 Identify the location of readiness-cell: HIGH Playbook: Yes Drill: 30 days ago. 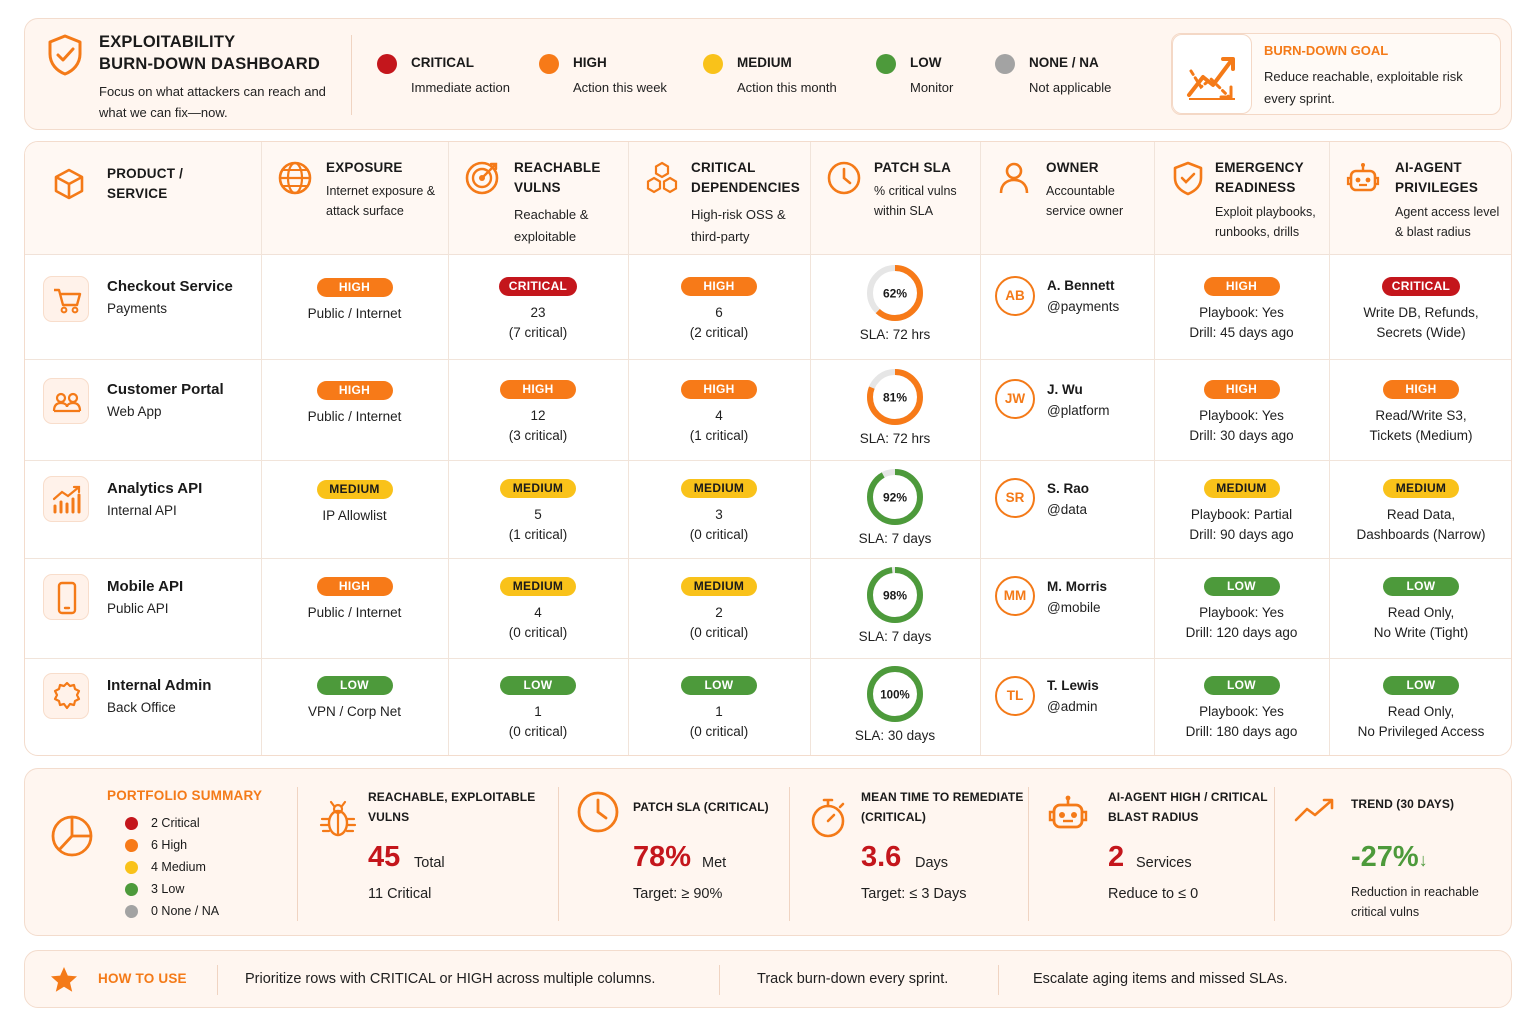
(1241, 413).